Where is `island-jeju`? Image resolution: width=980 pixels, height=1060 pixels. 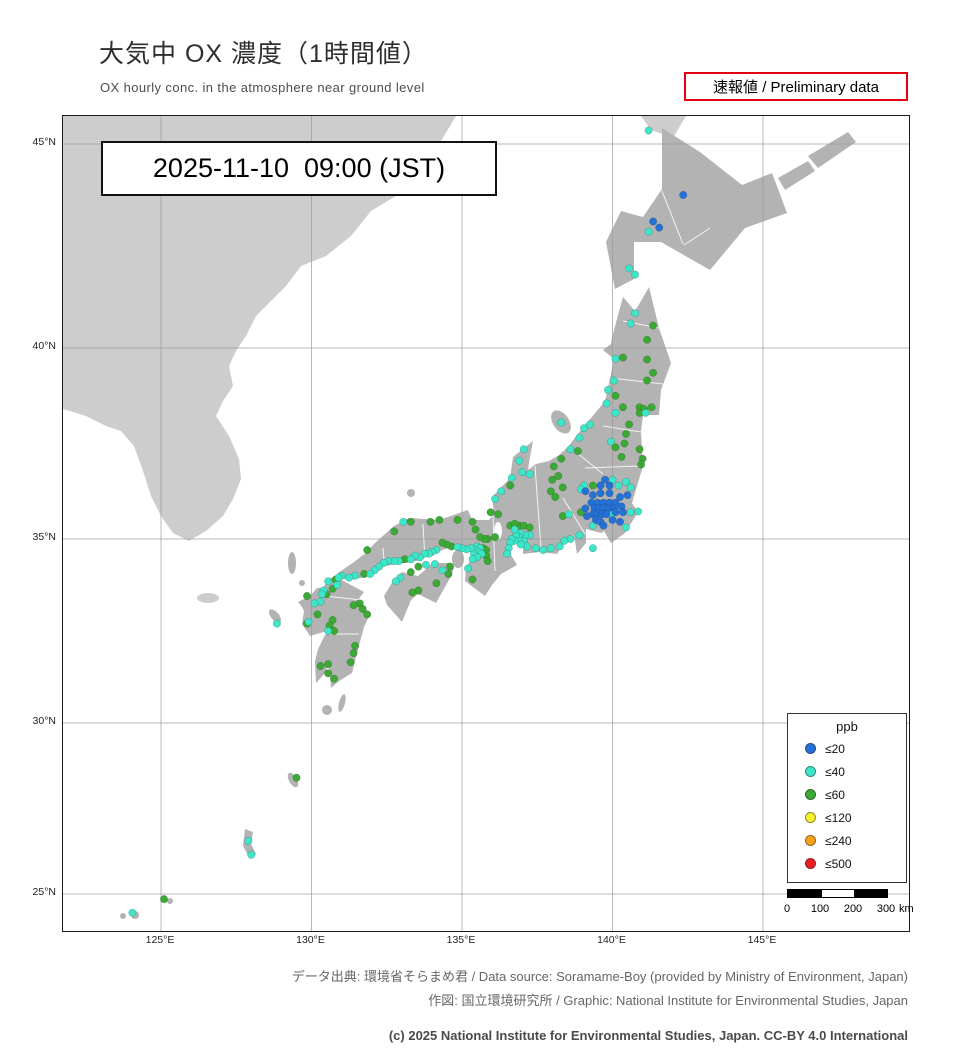
island-jeju is located at coordinates (208, 598).